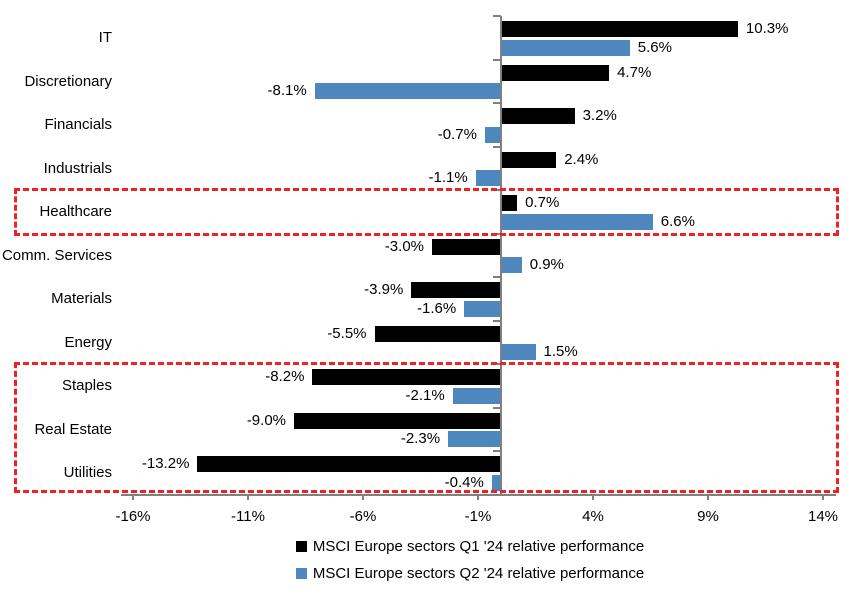 This screenshot has height=601, width=852. What do you see at coordinates (75, 212) in the screenshot?
I see `category-label: Healthcare` at bounding box center [75, 212].